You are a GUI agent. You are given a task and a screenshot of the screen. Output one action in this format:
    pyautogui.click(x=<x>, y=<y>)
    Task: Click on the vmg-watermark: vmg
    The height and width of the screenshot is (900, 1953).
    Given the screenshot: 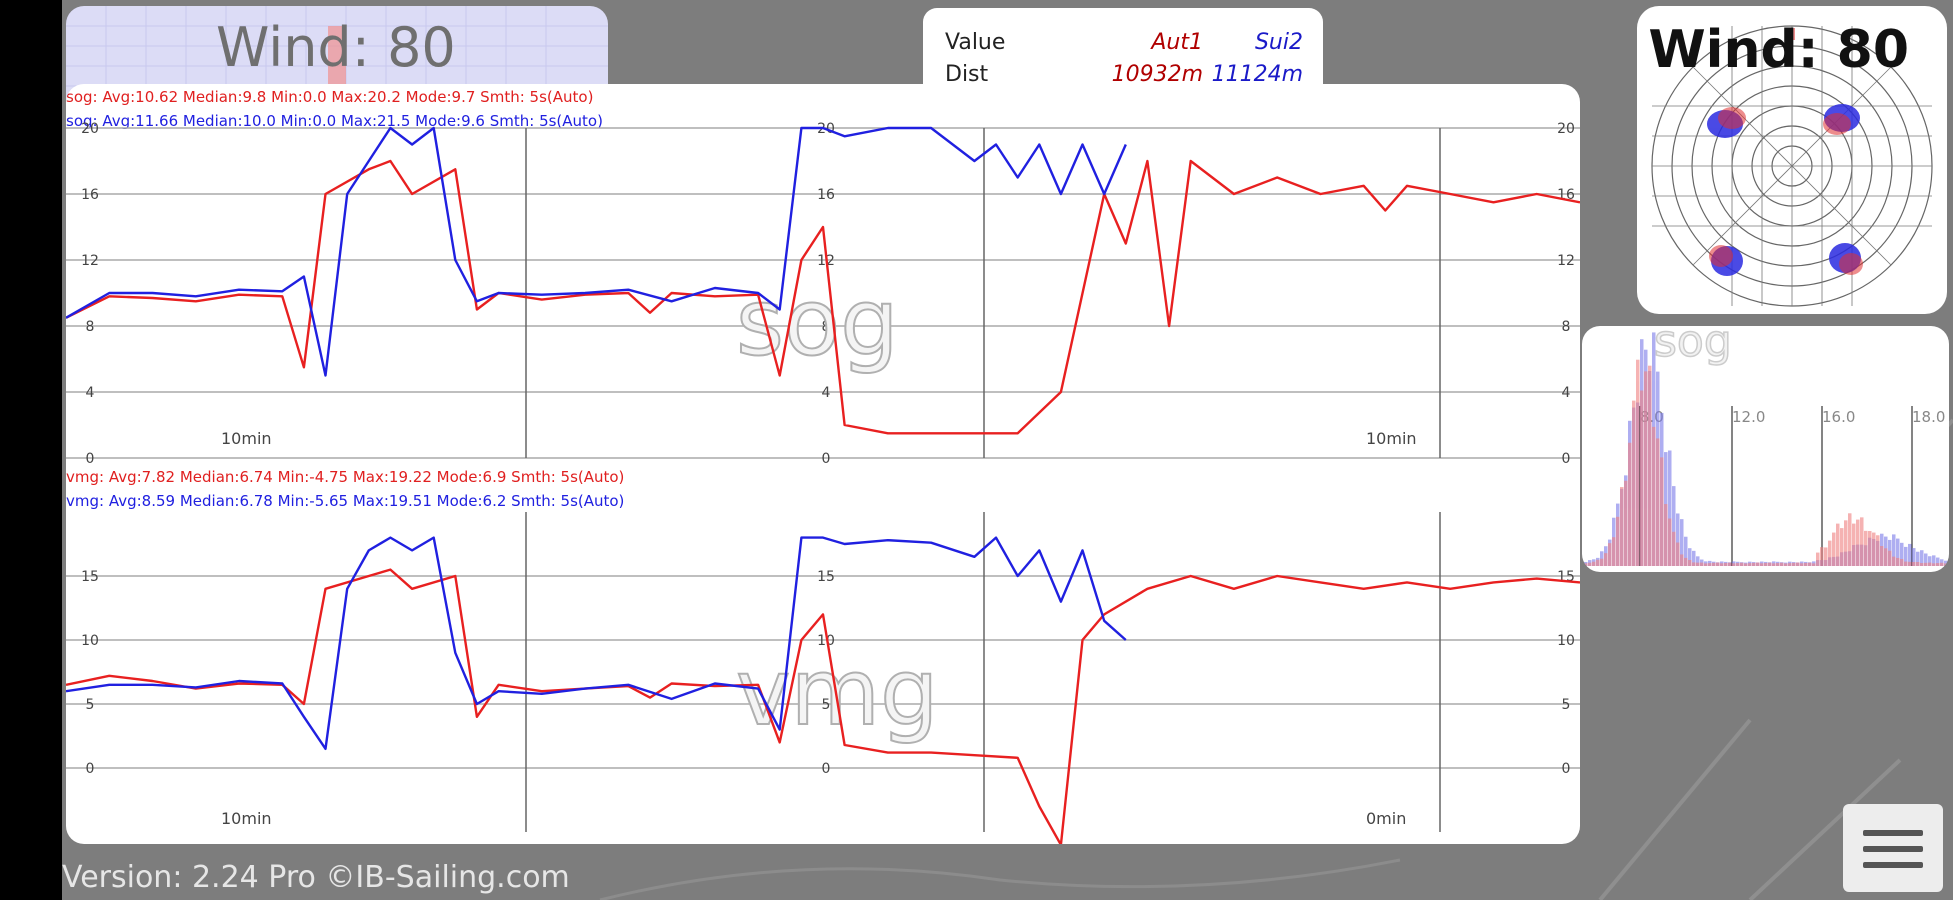 What is the action you would take?
    pyautogui.click(x=837, y=692)
    